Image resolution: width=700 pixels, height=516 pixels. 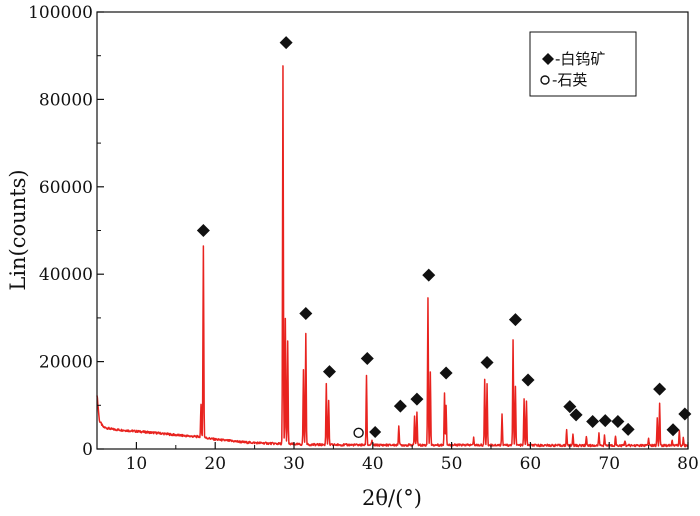 What do you see at coordinates (580, 59) in the screenshot?
I see `legend-label-scheelite: -白钨矿` at bounding box center [580, 59].